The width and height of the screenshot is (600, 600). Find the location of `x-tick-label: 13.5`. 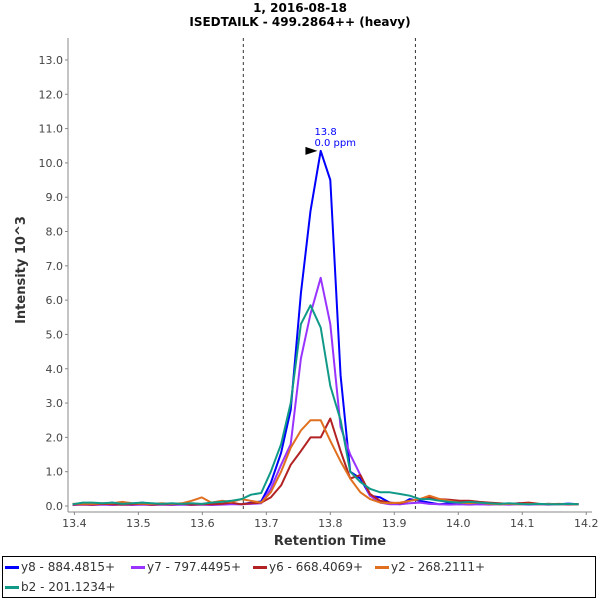

x-tick-label: 13.5 is located at coordinates (138, 523).